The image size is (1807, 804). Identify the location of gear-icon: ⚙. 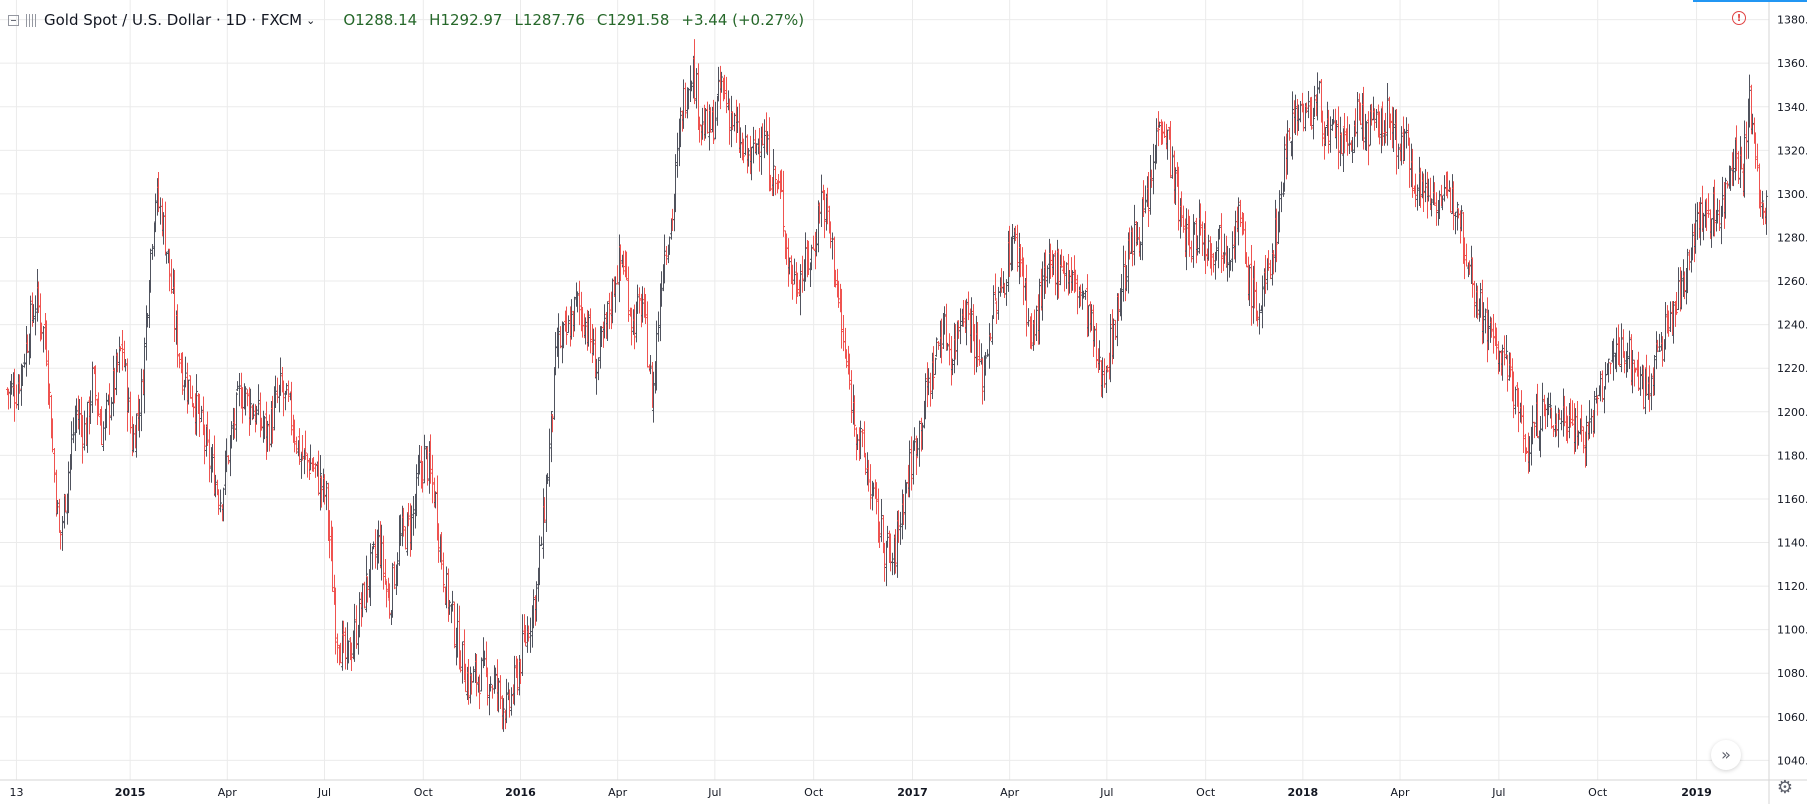
(1785, 787).